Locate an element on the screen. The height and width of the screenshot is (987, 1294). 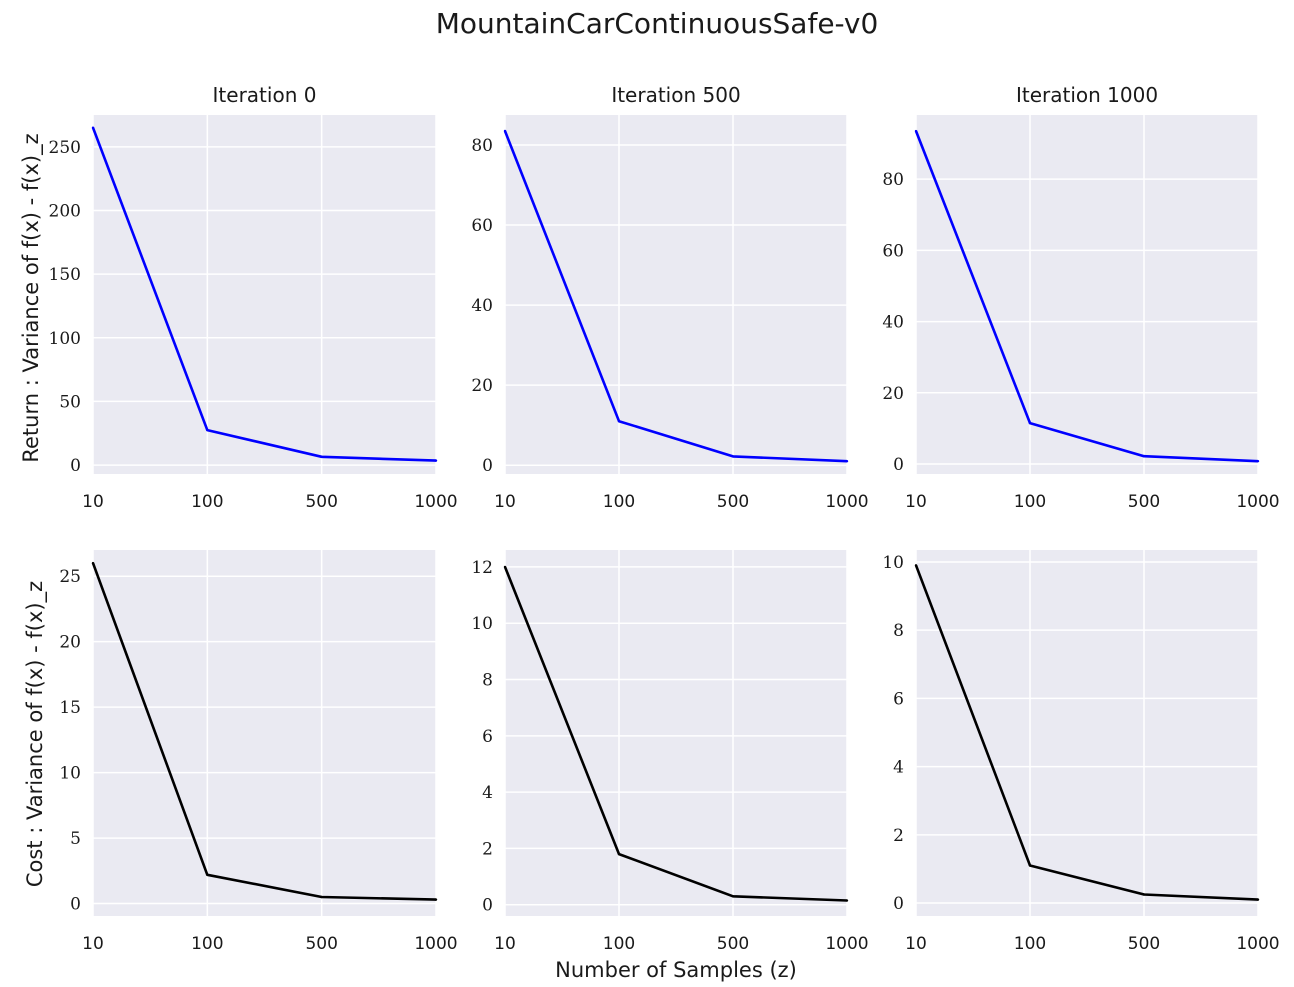
y-tick-label: 100 is located at coordinates (65, 339).